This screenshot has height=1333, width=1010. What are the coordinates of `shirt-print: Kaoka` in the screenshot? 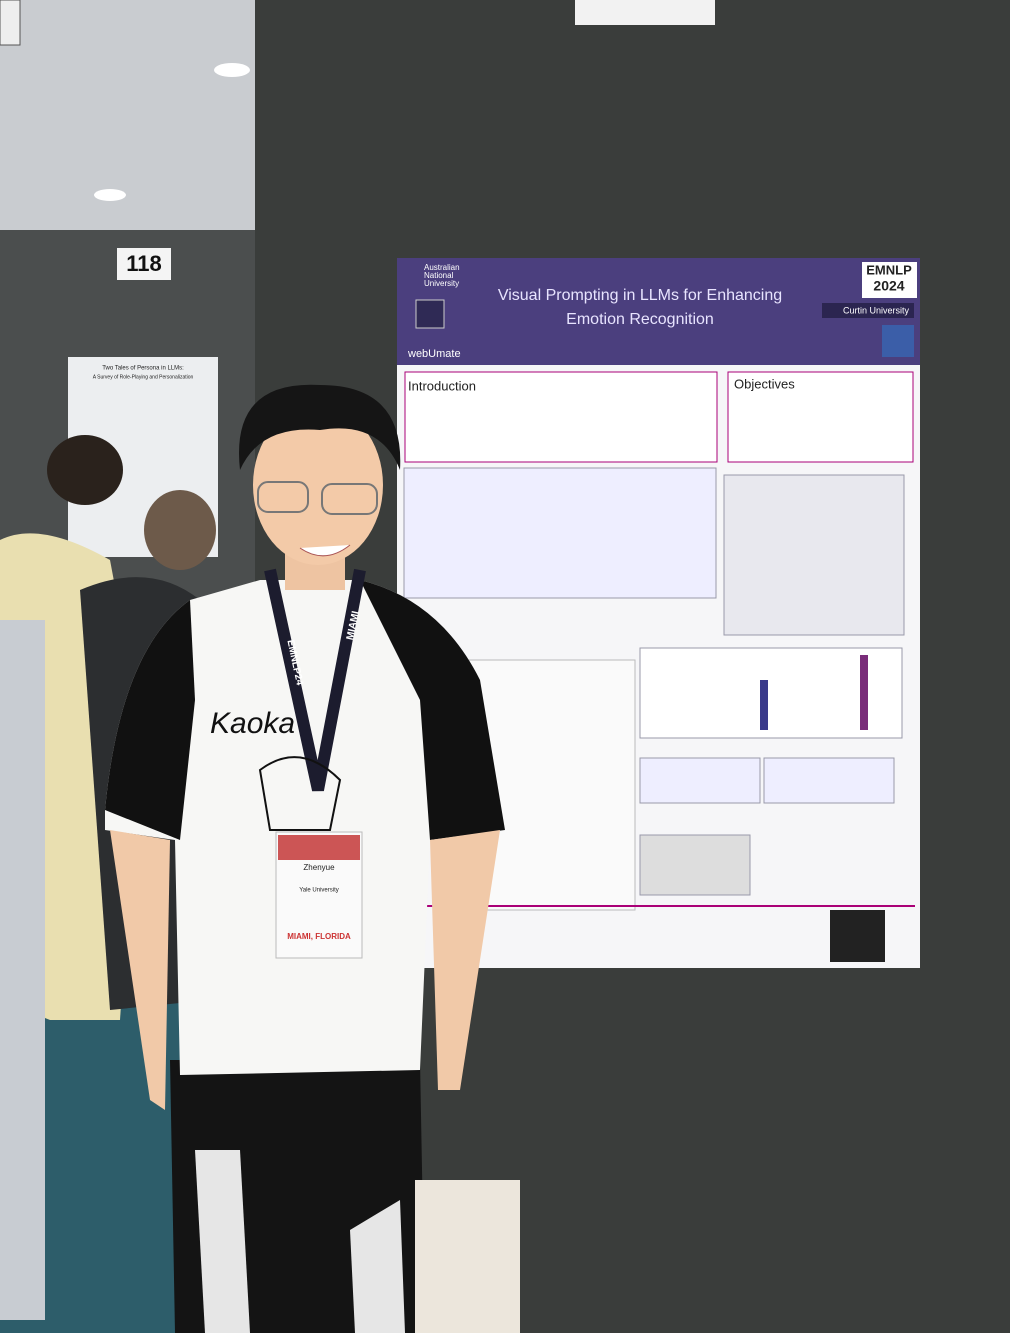 It's located at (252, 723).